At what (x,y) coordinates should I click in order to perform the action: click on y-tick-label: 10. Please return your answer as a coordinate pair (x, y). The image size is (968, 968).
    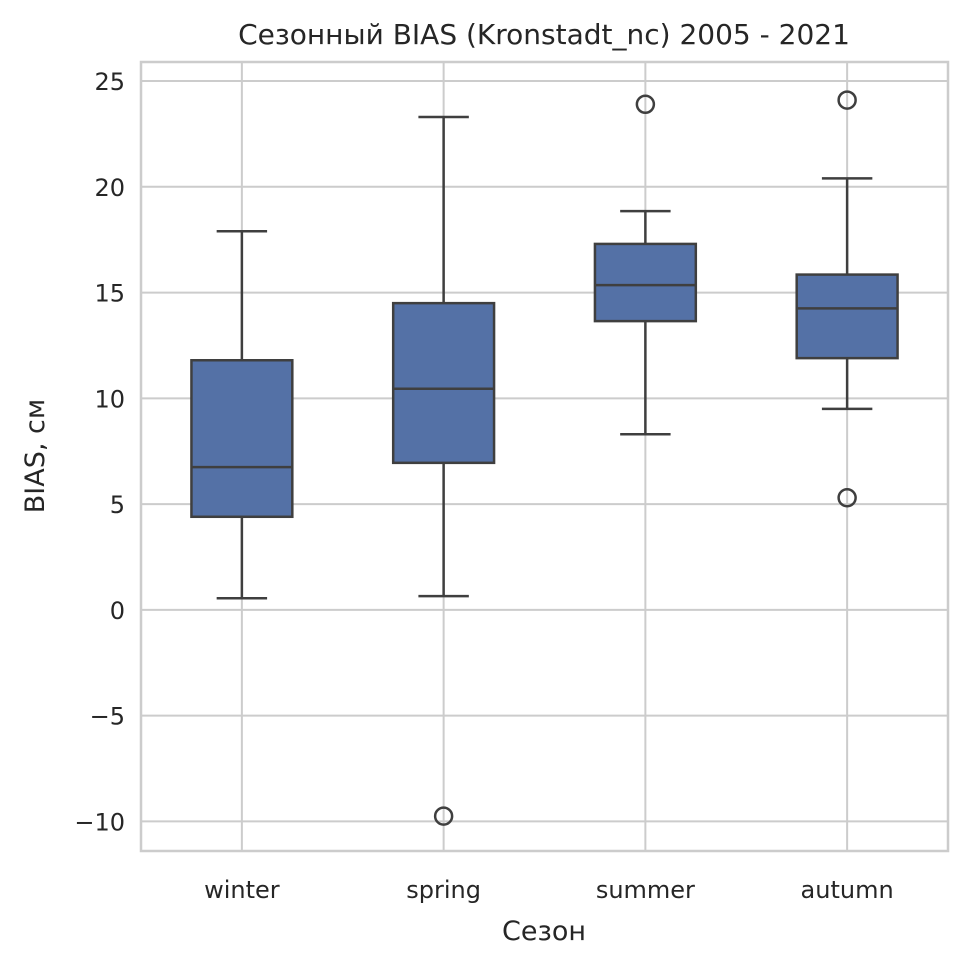
    Looking at the image, I should click on (109, 399).